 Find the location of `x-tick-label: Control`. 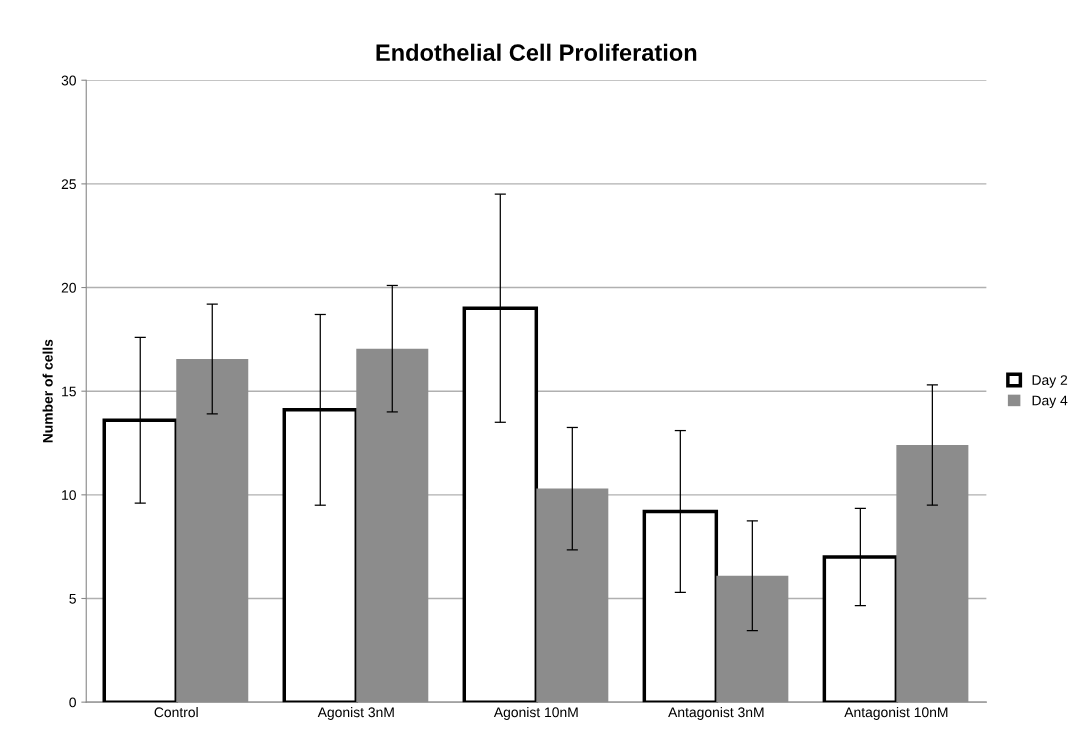

x-tick-label: Control is located at coordinates (176, 712).